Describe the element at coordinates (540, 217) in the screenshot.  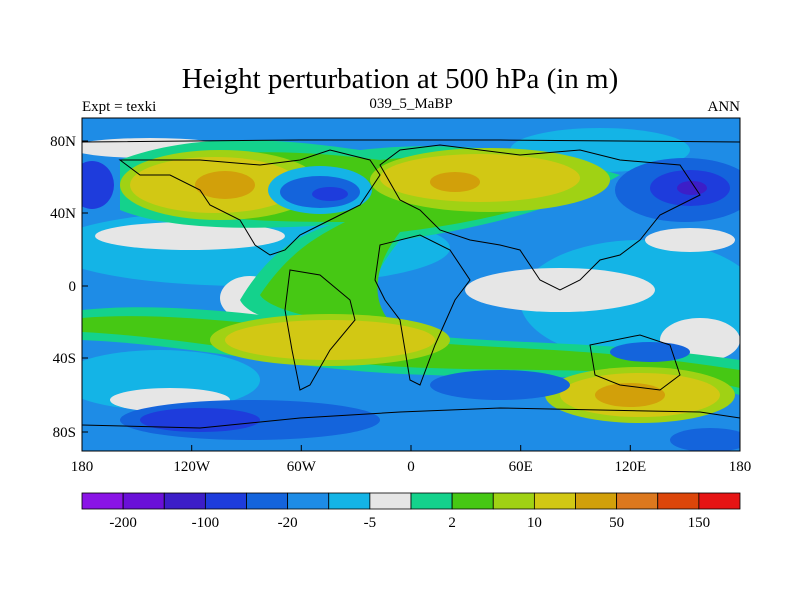
I see `eurasia-outline` at that location.